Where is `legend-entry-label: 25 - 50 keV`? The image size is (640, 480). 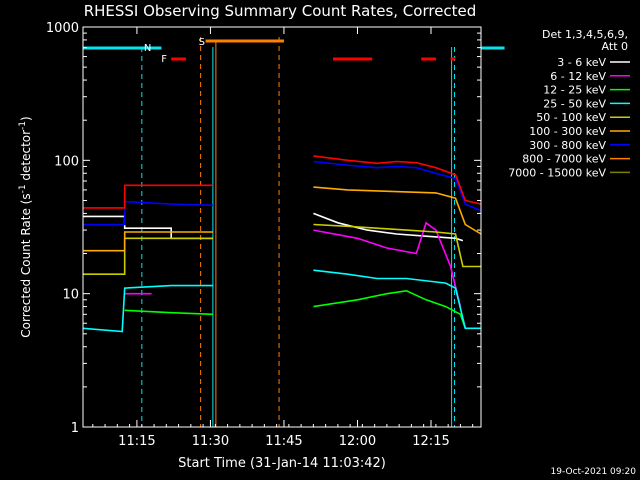 legend-entry-label: 25 - 50 keV is located at coordinates (574, 103).